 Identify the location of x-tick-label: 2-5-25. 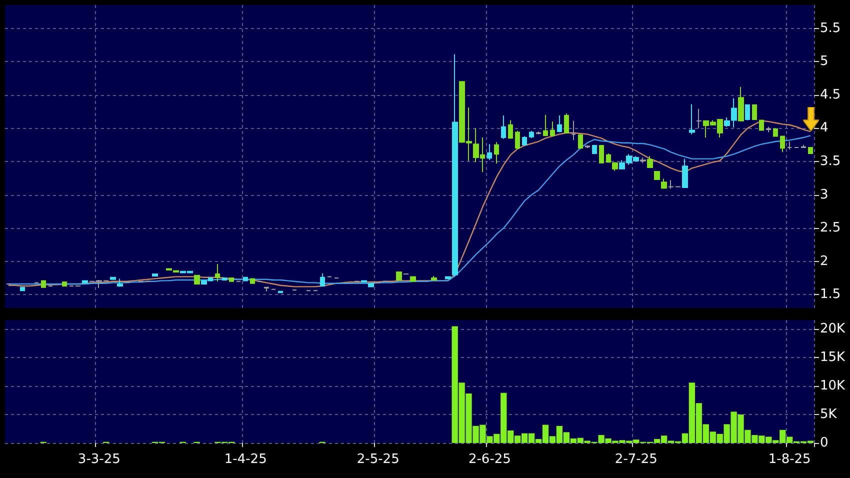
(378, 459).